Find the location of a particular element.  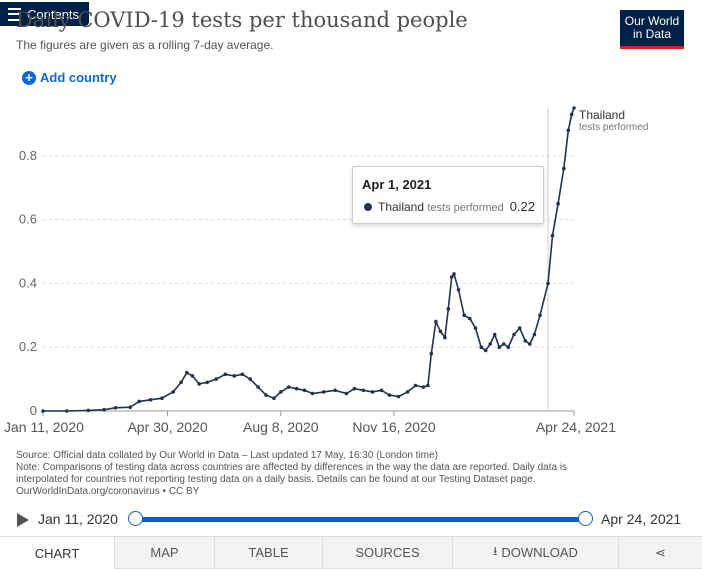

y-tick-label: 0.6 is located at coordinates (28, 219).